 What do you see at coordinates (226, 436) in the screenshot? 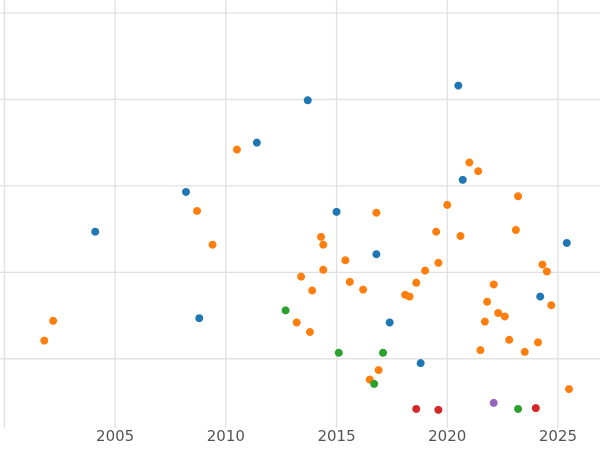
I see `x-tick-label: 2010` at bounding box center [226, 436].